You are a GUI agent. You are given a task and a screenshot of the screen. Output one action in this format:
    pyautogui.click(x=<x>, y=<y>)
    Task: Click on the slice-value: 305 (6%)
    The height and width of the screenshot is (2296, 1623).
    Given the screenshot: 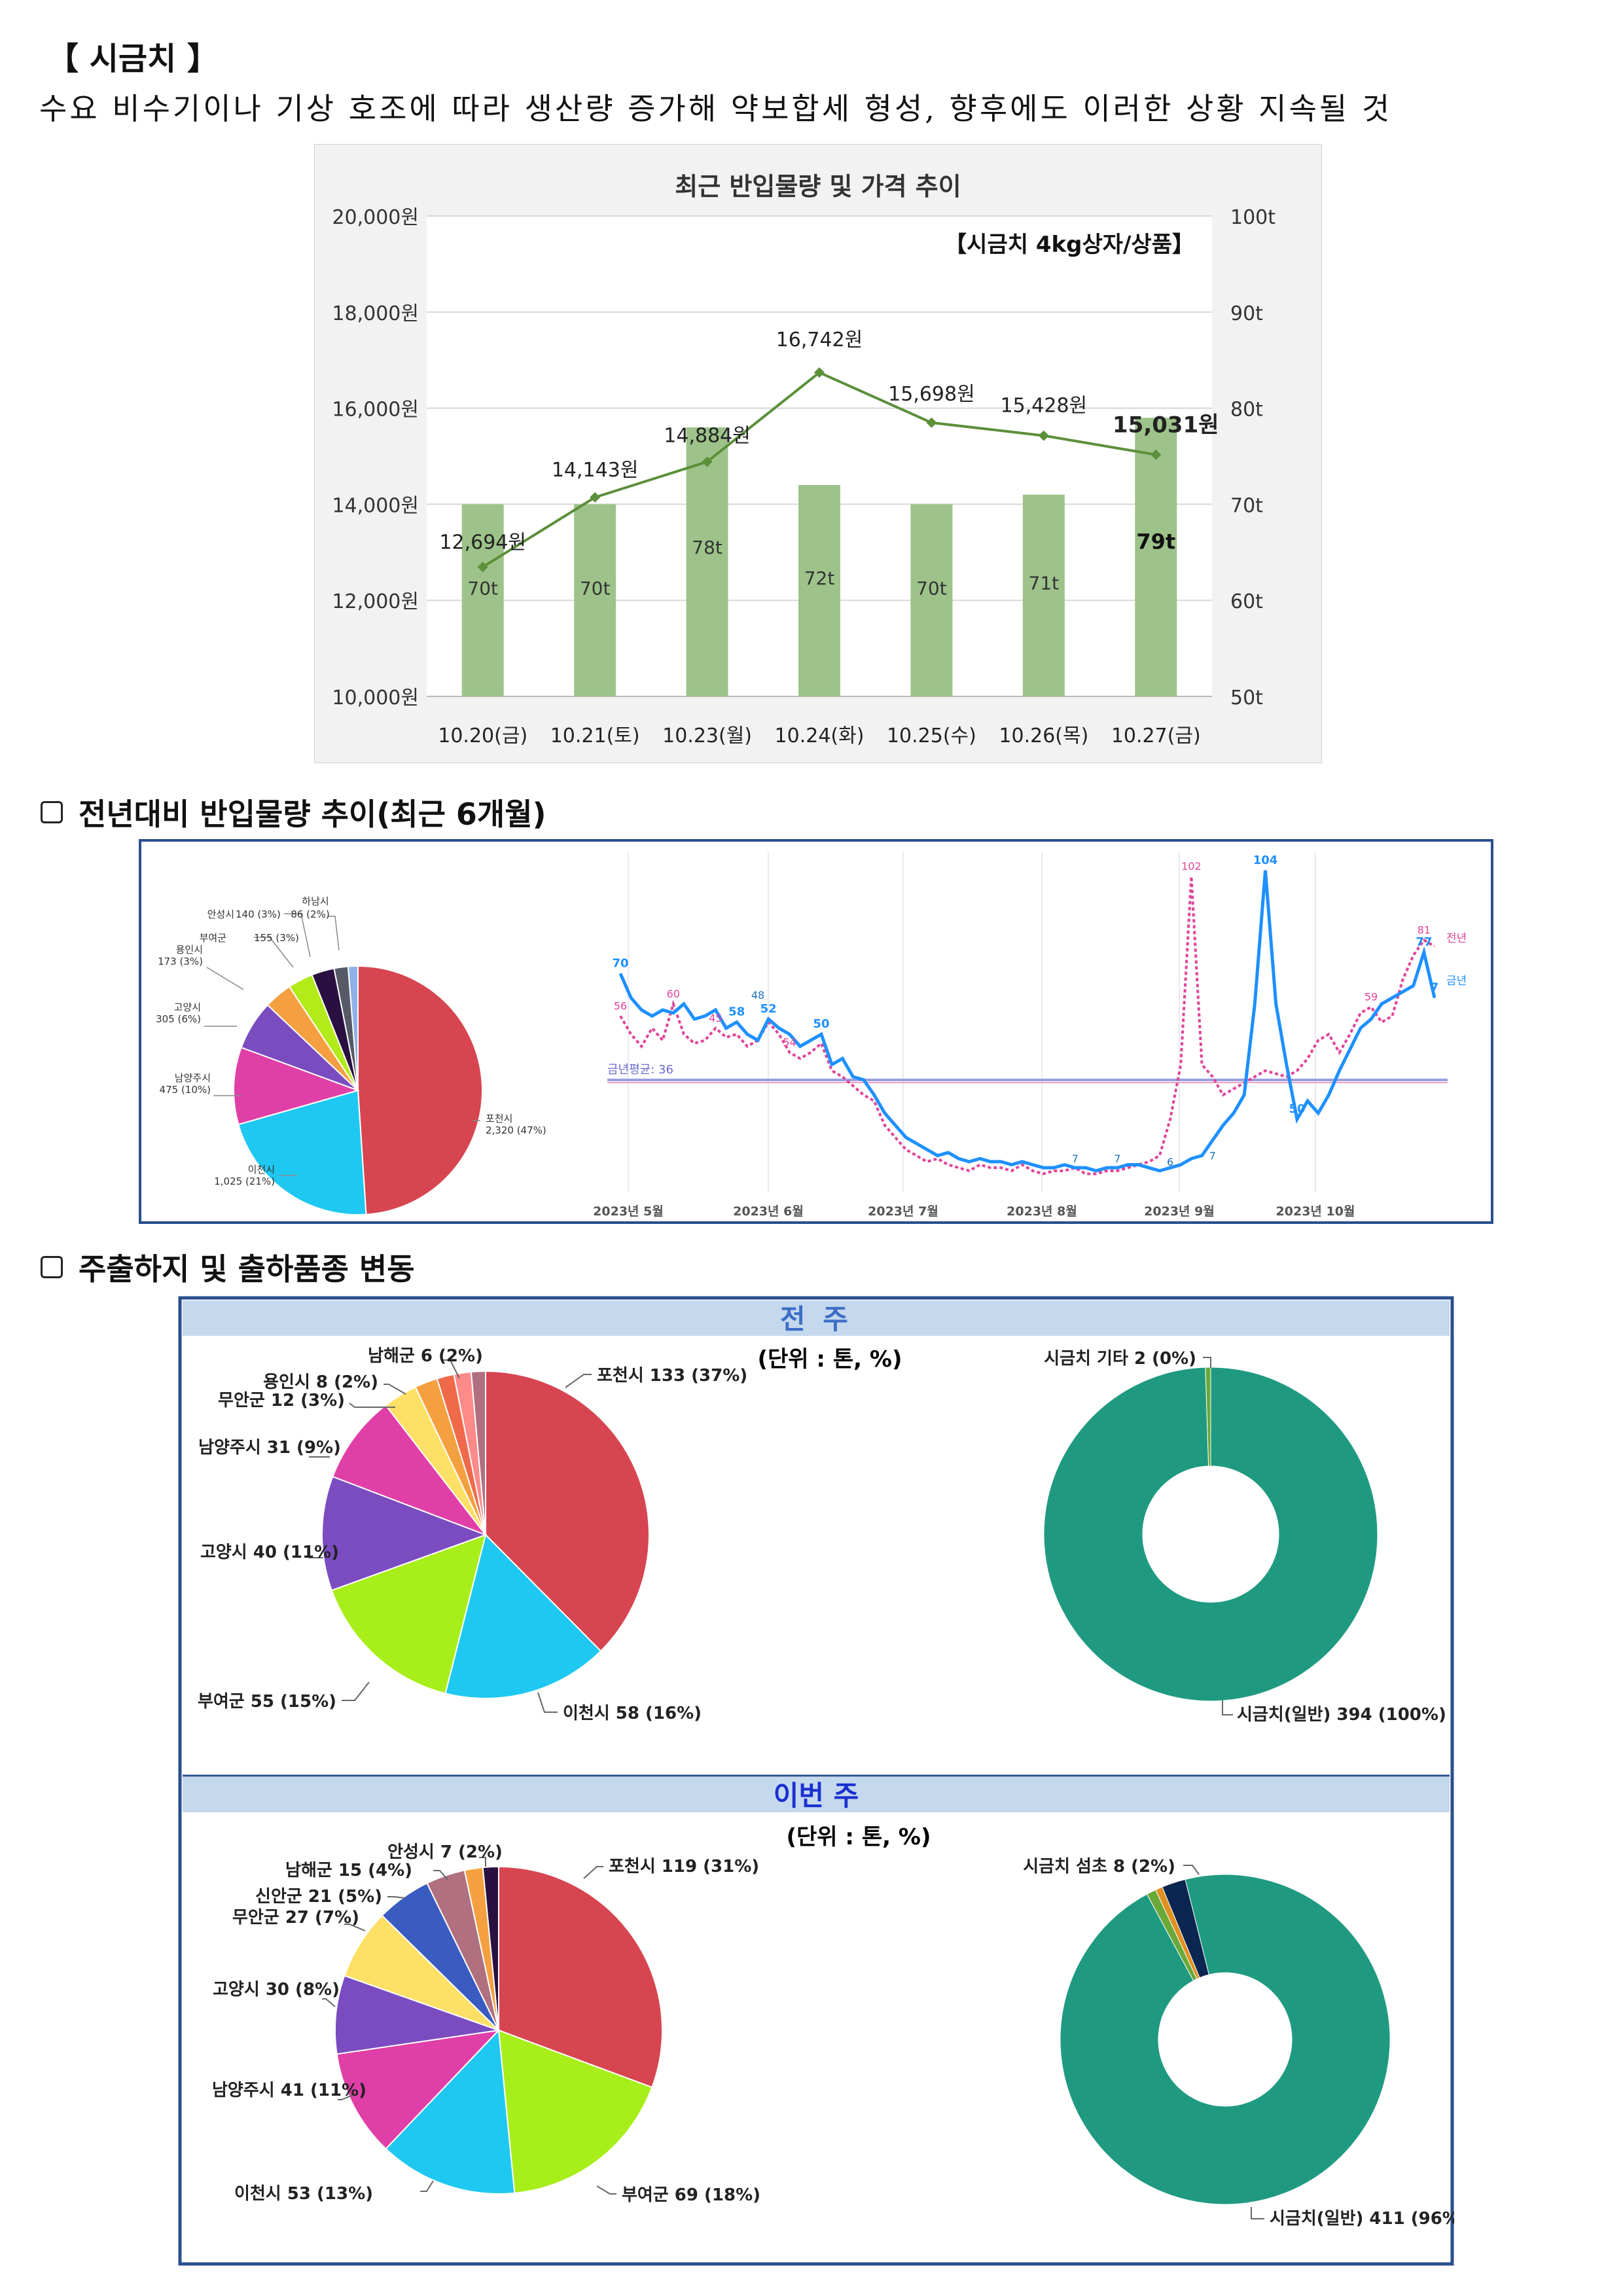 What is the action you would take?
    pyautogui.click(x=178, y=1019)
    